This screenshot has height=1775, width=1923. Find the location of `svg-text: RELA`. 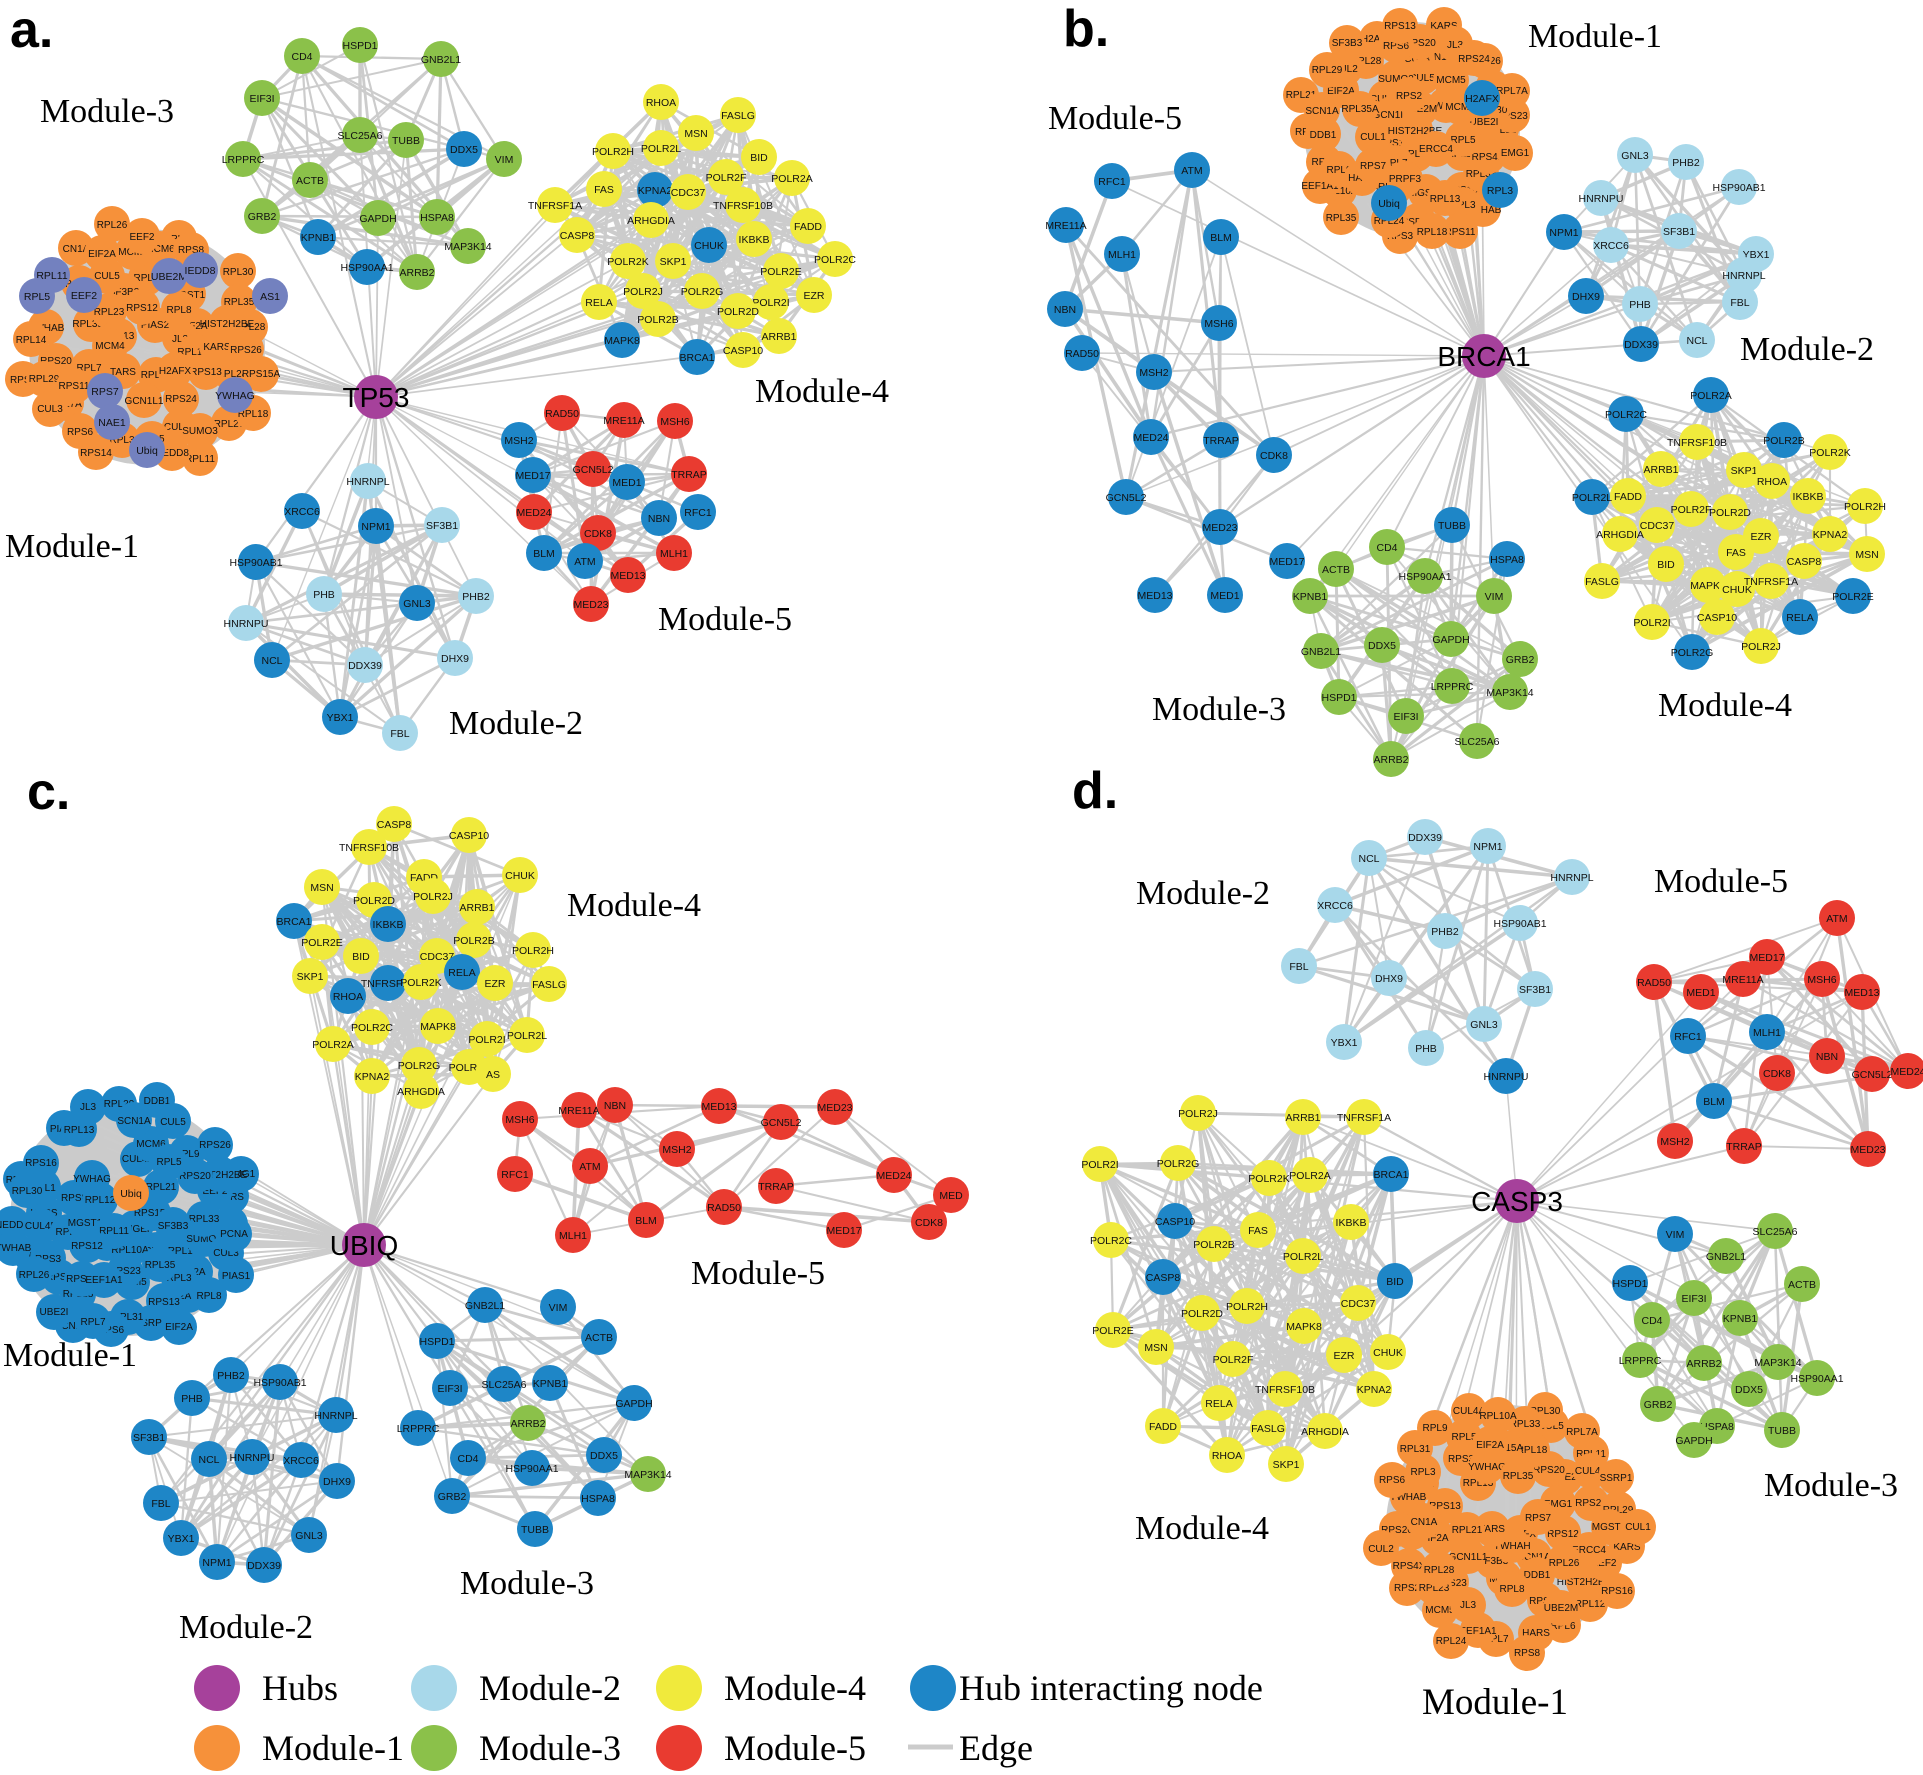

svg-text: RELA is located at coordinates (598, 303).